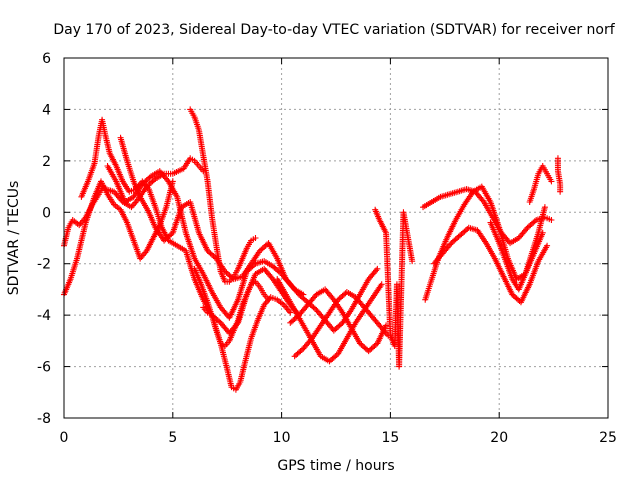  Describe the element at coordinates (46, 213) in the screenshot. I see `y-tick-label: 0` at that location.